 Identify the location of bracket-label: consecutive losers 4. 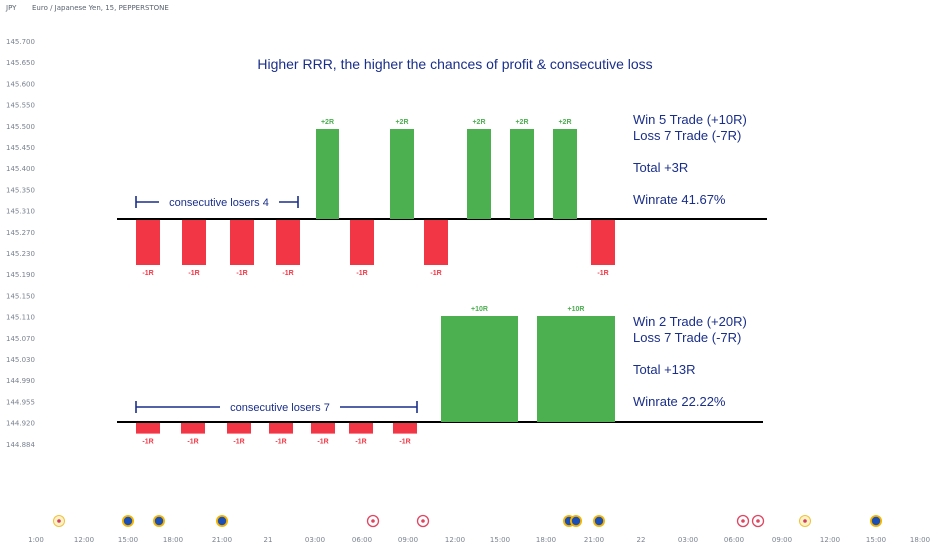
(219, 203).